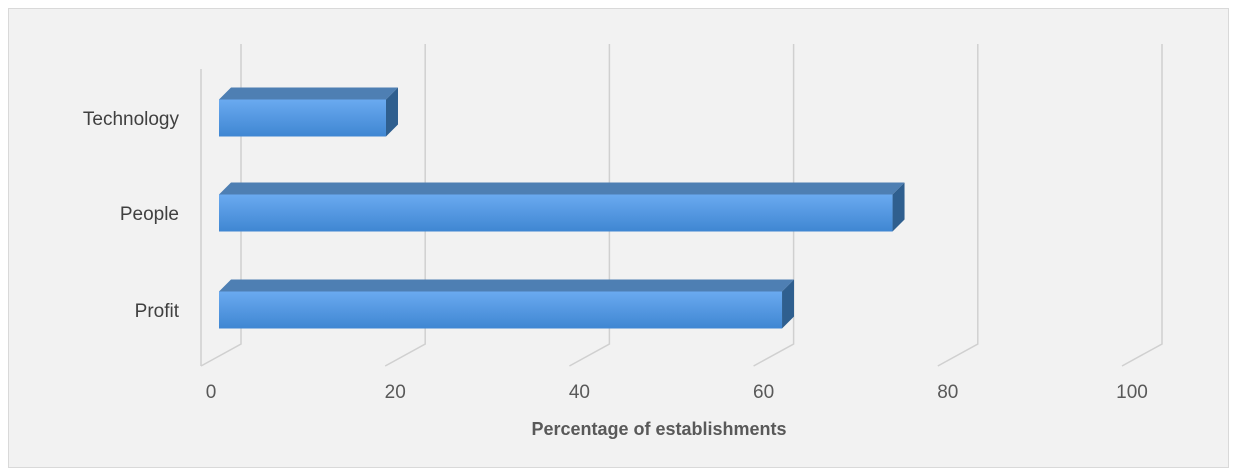  What do you see at coordinates (658, 429) in the screenshot?
I see `x-axis-title: Percentage of establishments` at bounding box center [658, 429].